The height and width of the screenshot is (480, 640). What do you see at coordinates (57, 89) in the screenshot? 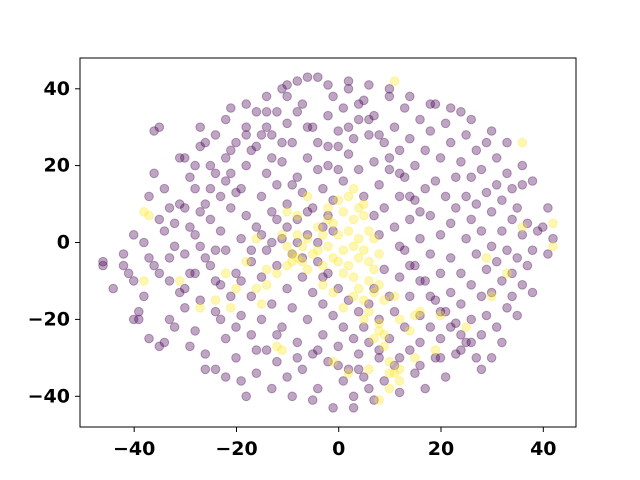
I see `y-tick-label-5: 40` at bounding box center [57, 89].